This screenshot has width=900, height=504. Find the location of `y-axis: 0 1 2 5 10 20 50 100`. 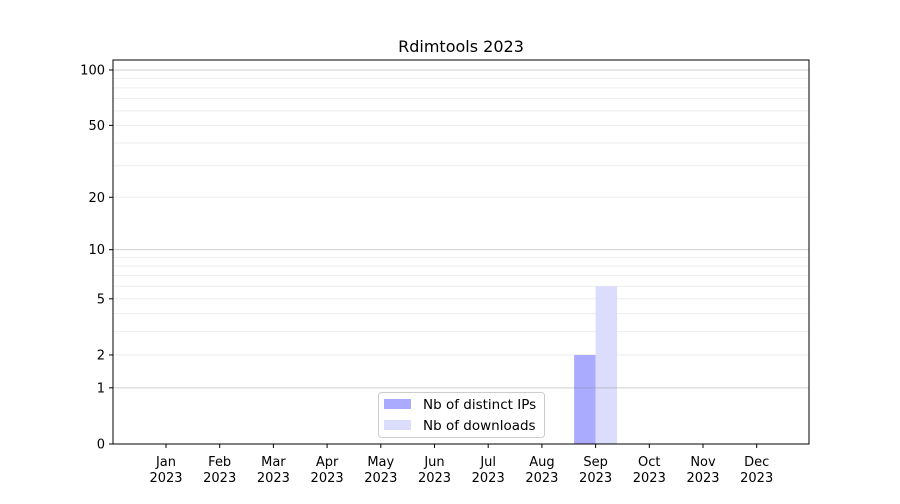

y-axis: 0 1 2 5 10 20 50 100 is located at coordinates (96, 258).